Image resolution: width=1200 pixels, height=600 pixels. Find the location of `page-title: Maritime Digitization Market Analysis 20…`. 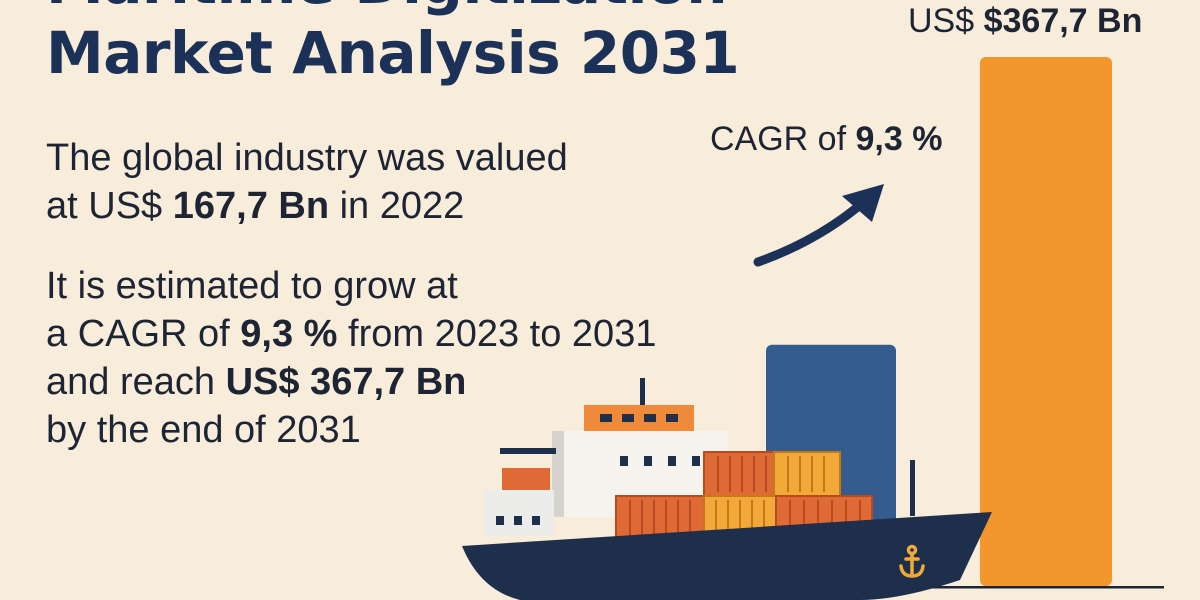

page-title: Maritime Digitization Market Analysis 20… is located at coordinates (393, 44).